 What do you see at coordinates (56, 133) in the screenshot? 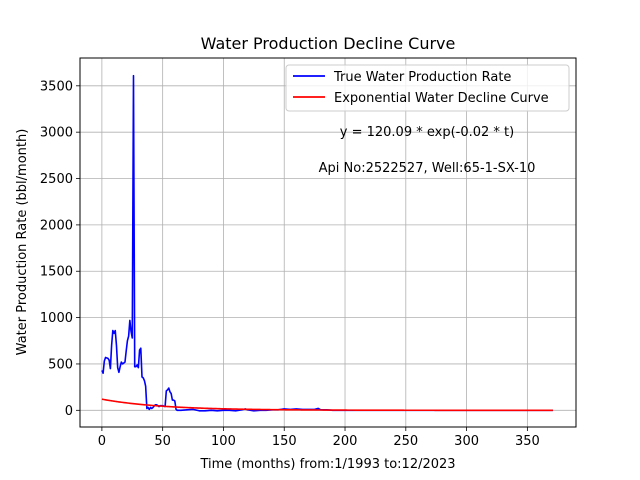
I see `y-tick-label: 3000` at bounding box center [56, 133].